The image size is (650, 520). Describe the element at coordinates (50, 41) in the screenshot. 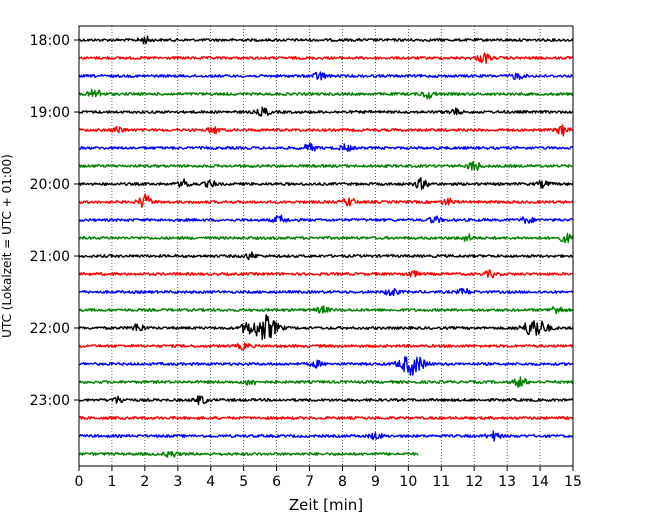

I see `y-tick-label: 18:00` at that location.